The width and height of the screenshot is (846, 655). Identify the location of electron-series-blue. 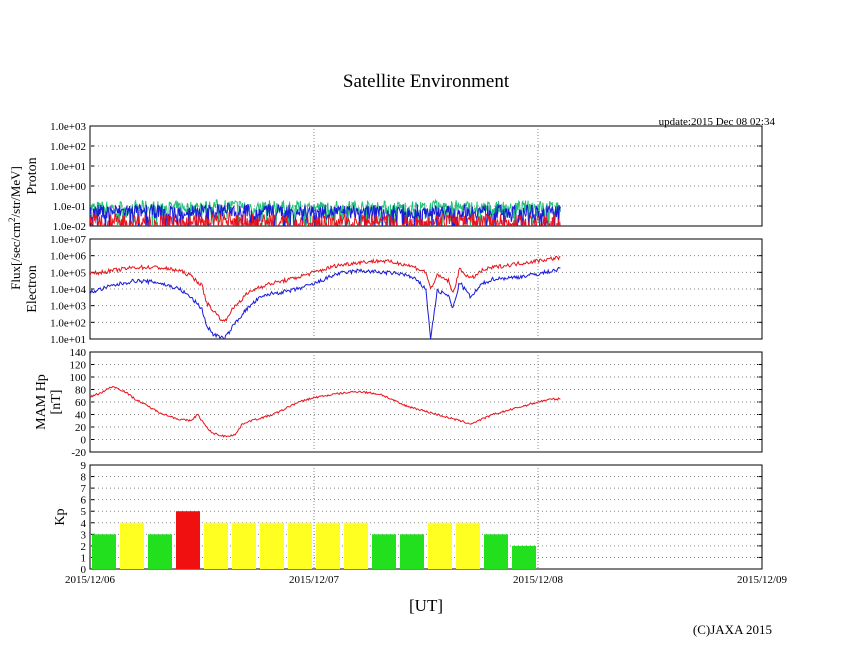
(325, 302).